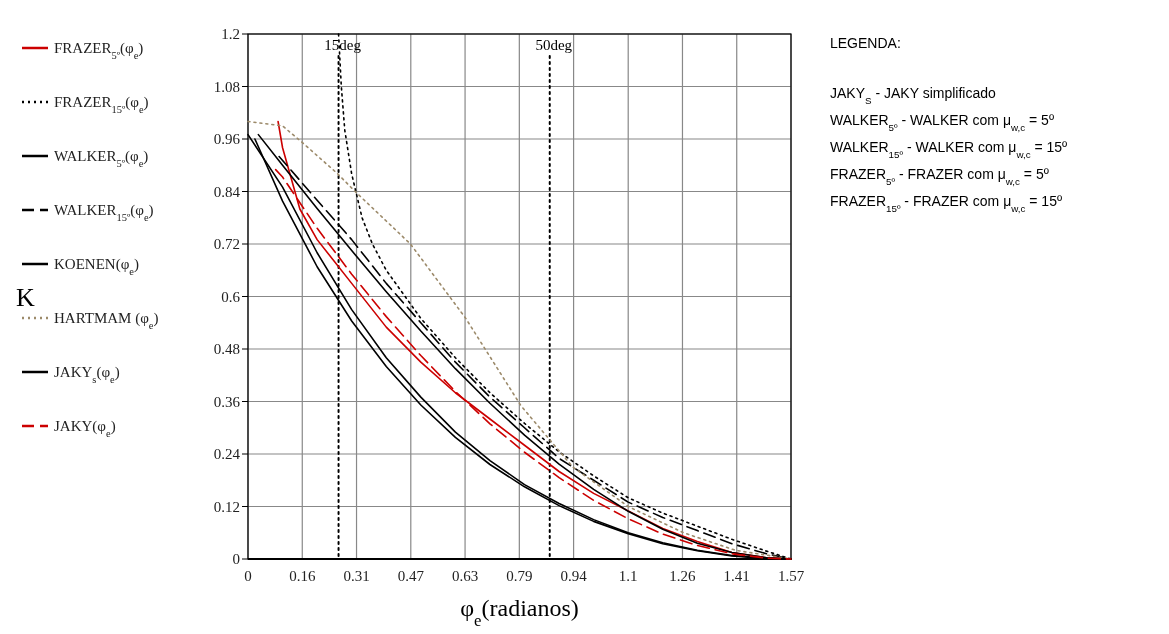 Image resolution: width=1169 pixels, height=634 pixels. Describe the element at coordinates (230, 34) in the screenshot. I see `y-tick-label: 1.2` at that location.